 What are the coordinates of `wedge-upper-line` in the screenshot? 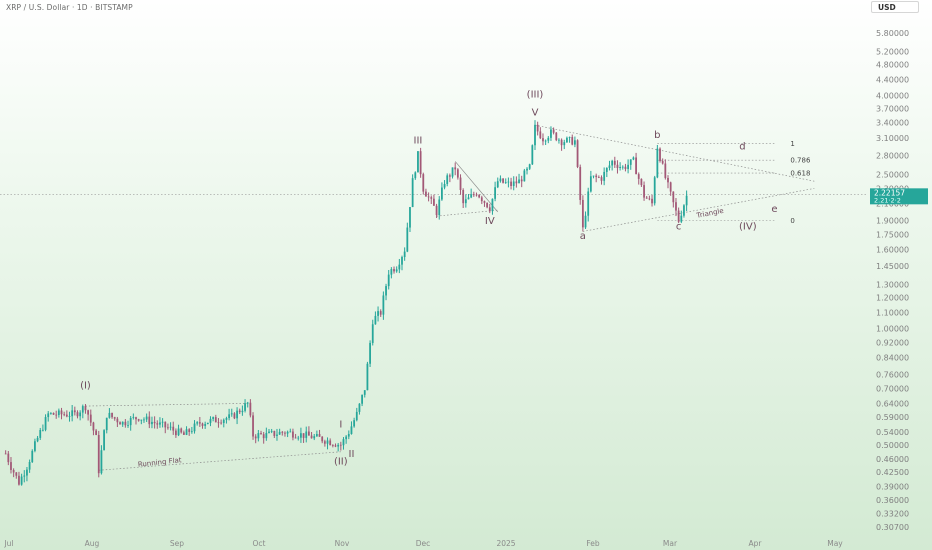 It's located at (476, 187).